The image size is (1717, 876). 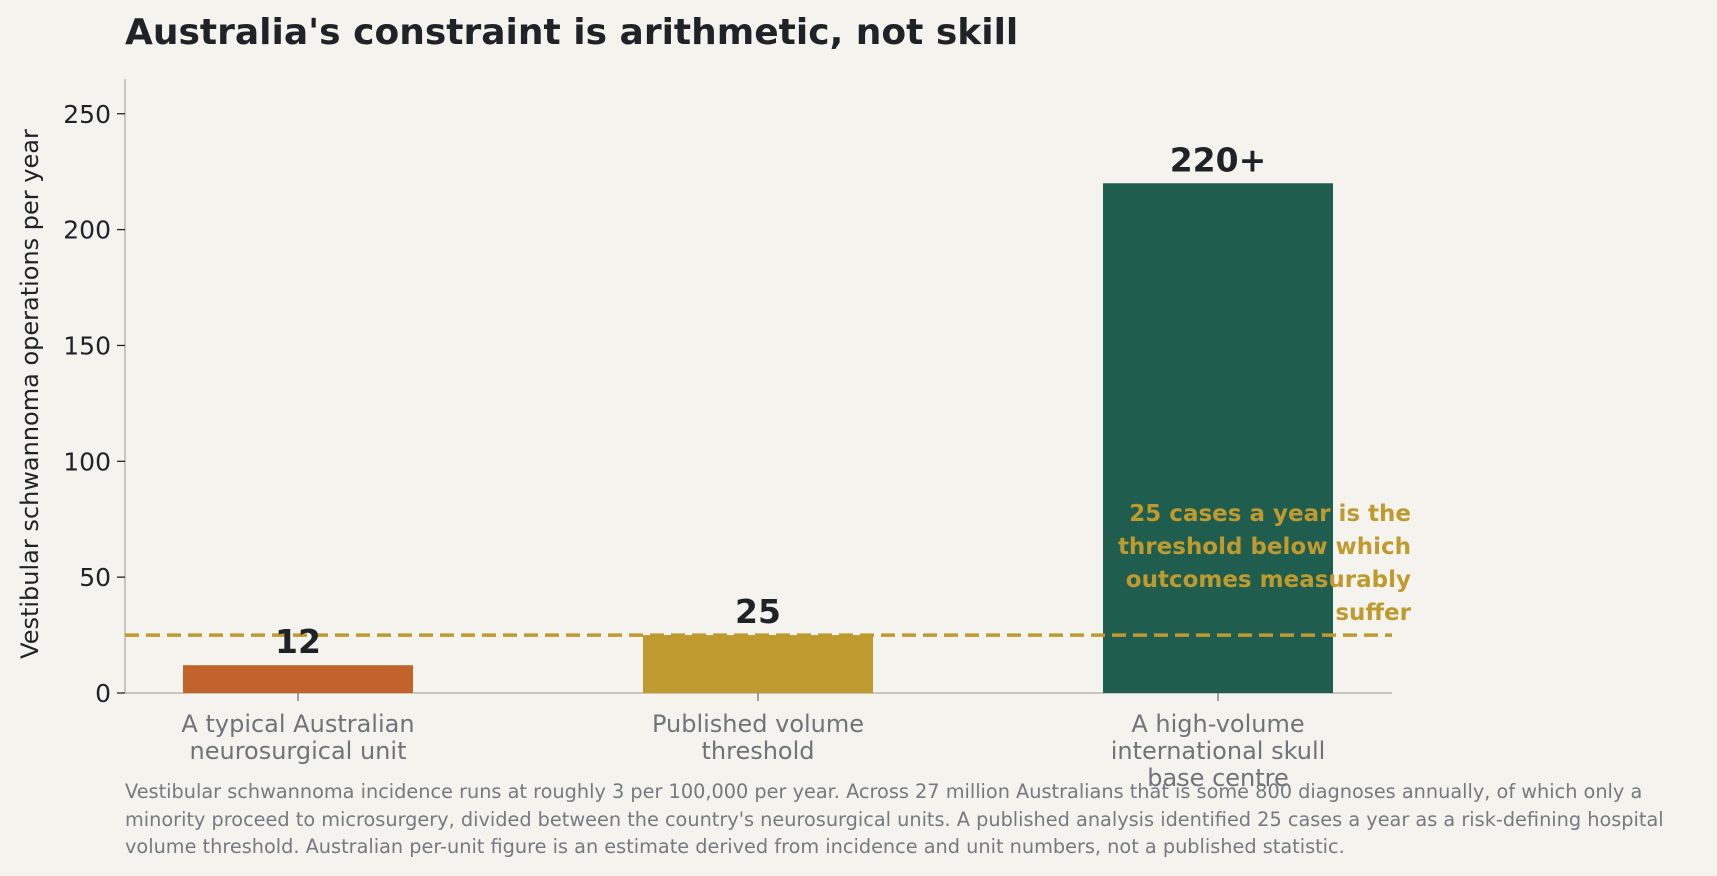 I want to click on y-tick-label: 50, so click(x=95, y=577).